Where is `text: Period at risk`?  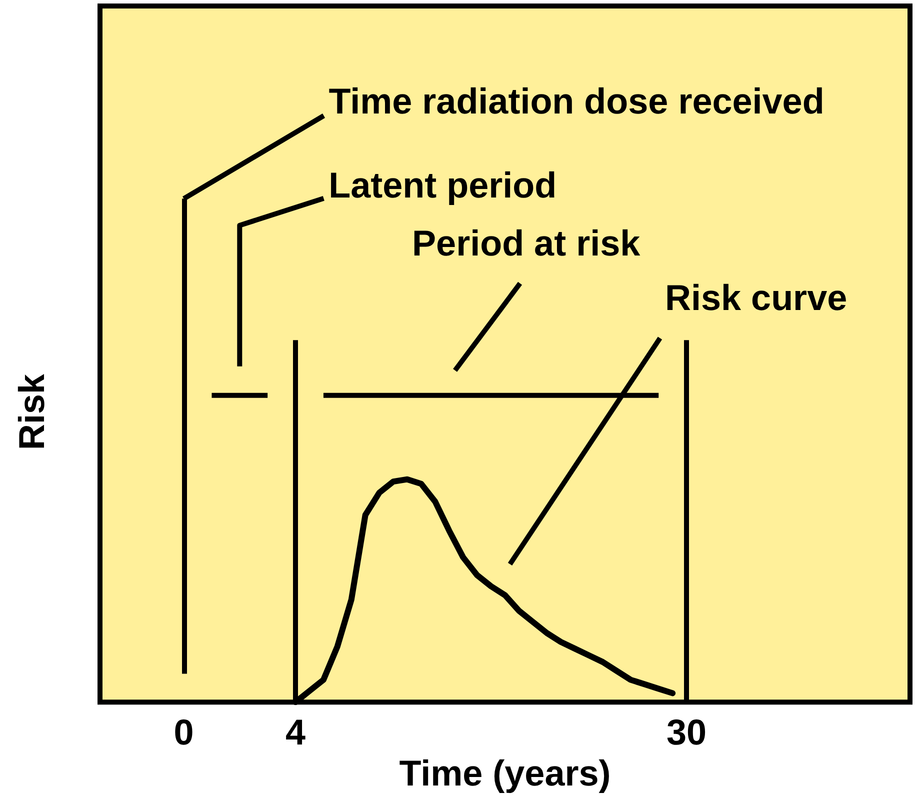 text: Period at risk is located at coordinates (527, 242).